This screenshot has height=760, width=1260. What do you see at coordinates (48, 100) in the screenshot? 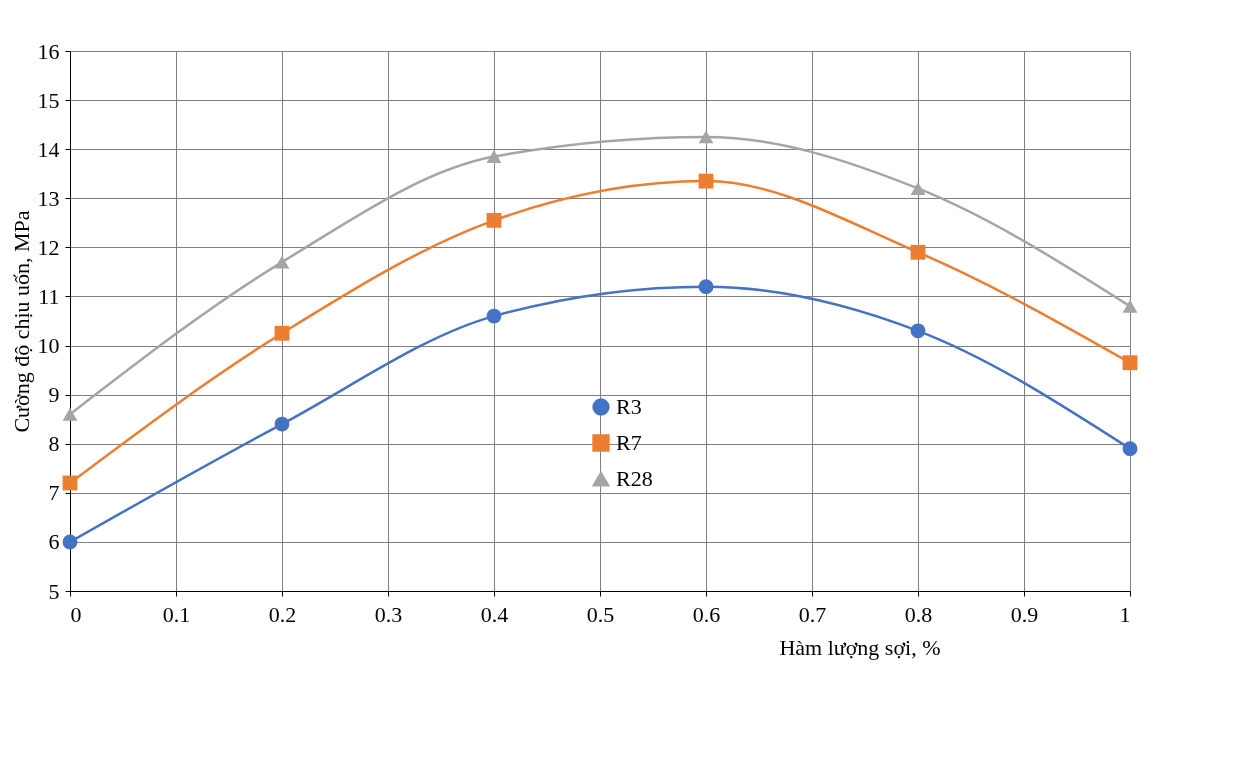
I see `y-tick-label: 15` at bounding box center [48, 100].